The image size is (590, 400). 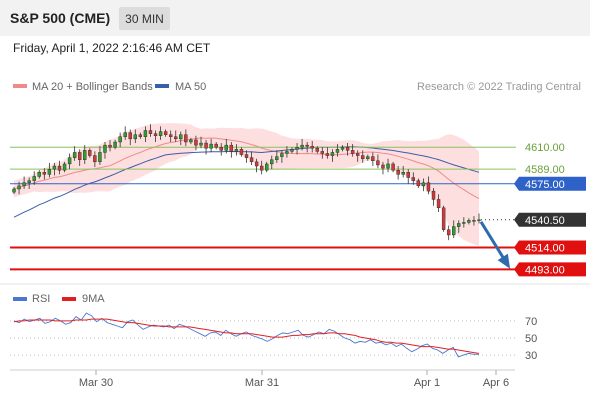 I want to click on rsi-layer: 70 50 30, so click(x=273, y=337).